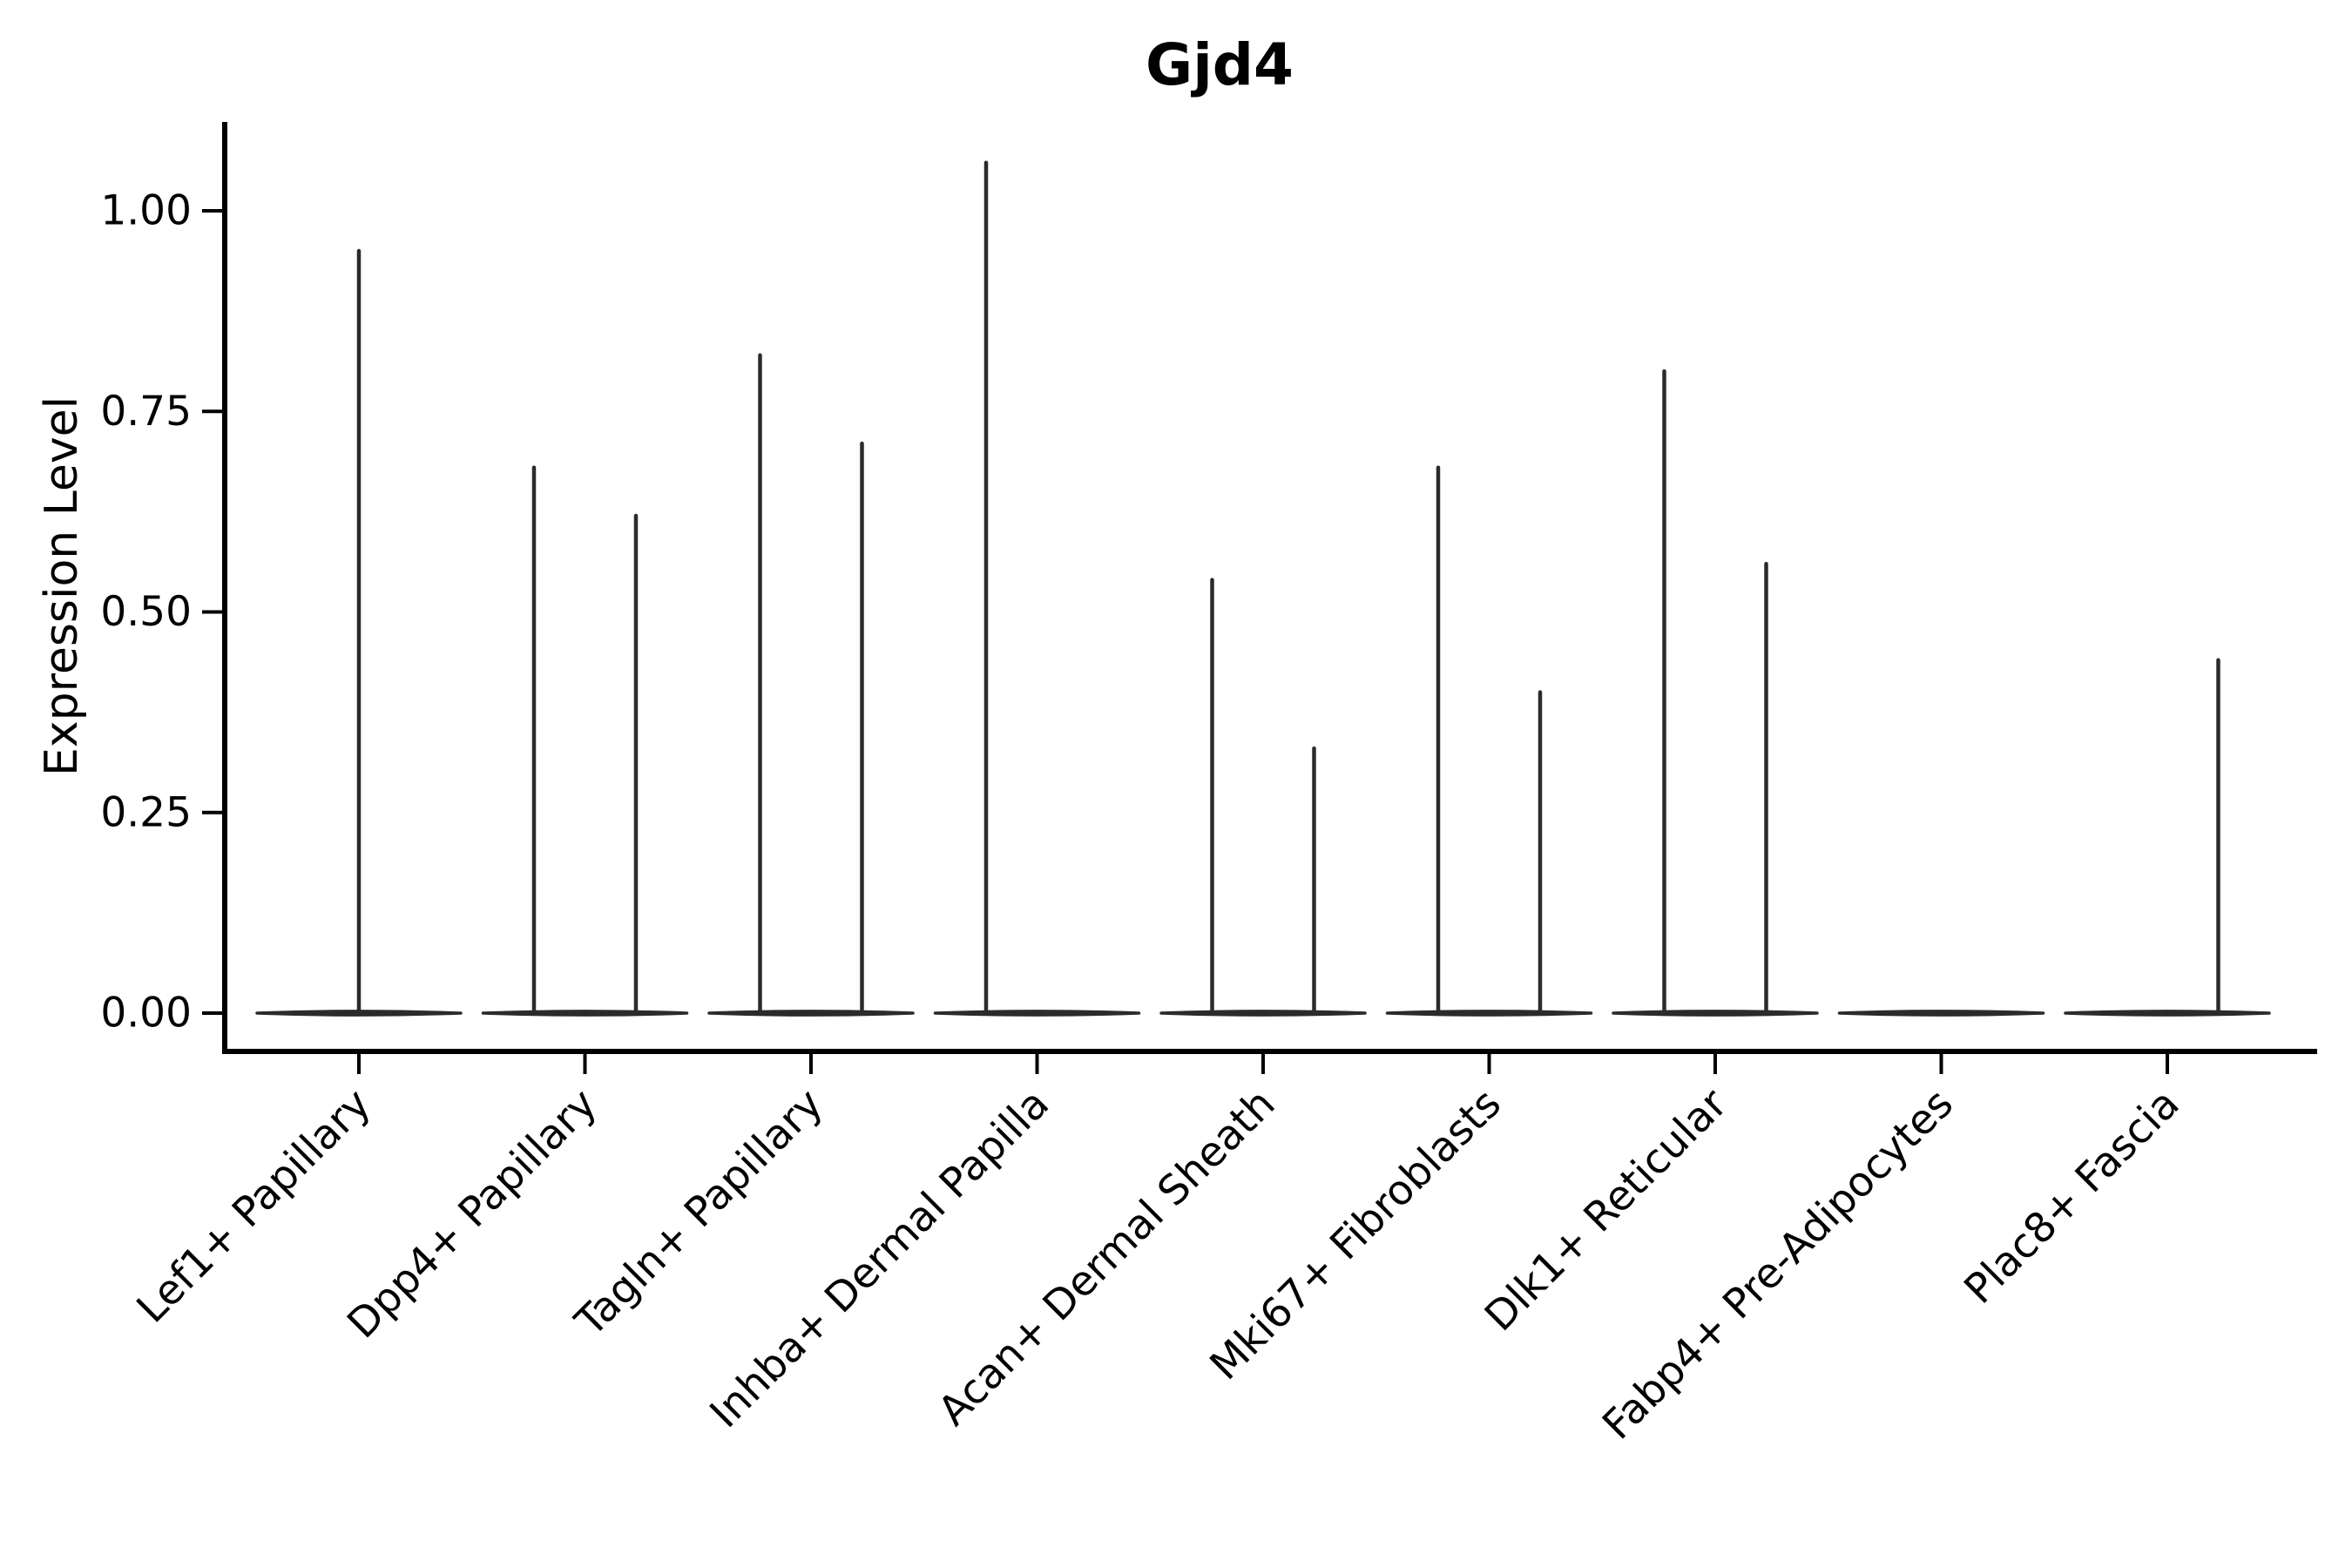 This screenshot has width=2352, height=1568. I want to click on x-tick-label: Lef1+ Papillary, so click(255, 1206).